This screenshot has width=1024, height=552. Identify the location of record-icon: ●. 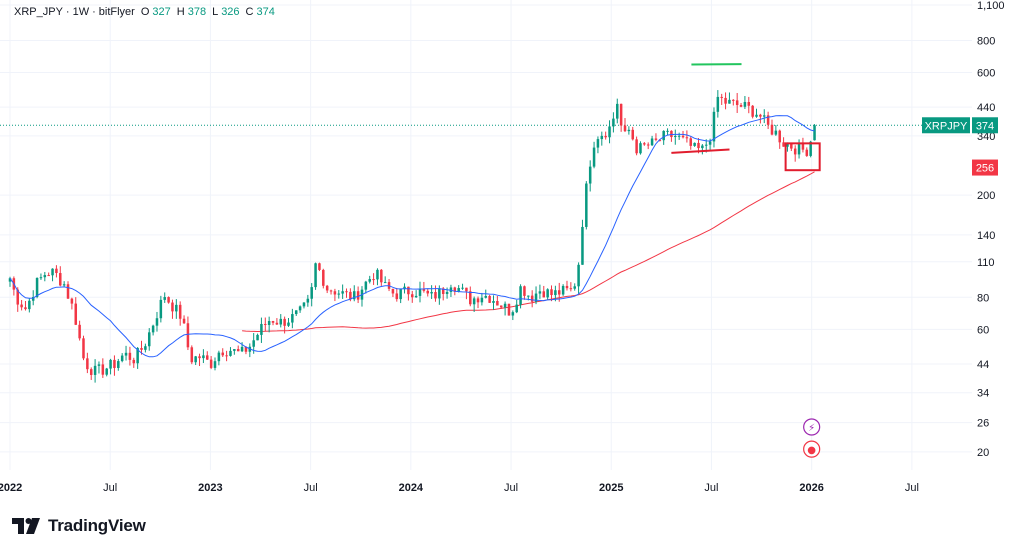
(812, 449).